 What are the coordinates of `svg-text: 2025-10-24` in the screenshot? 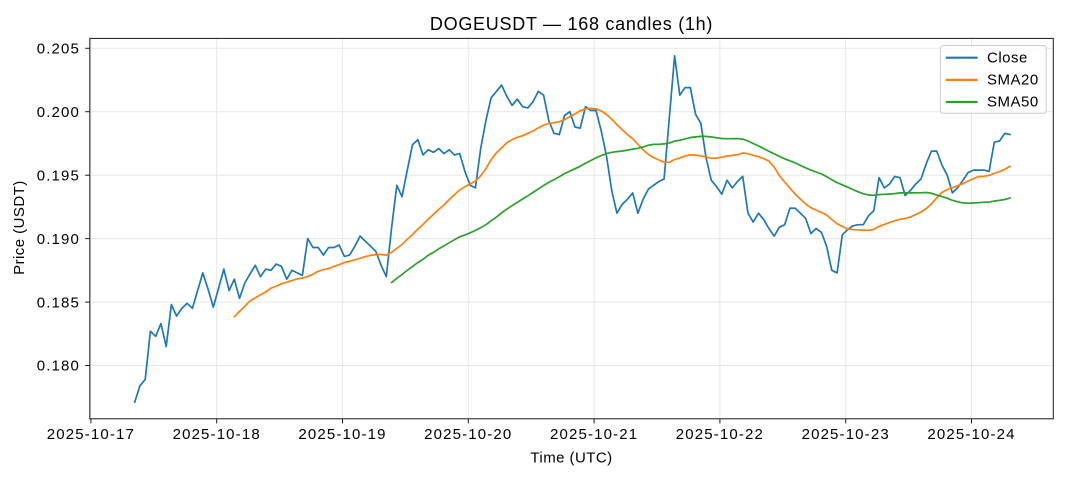 It's located at (971, 434).